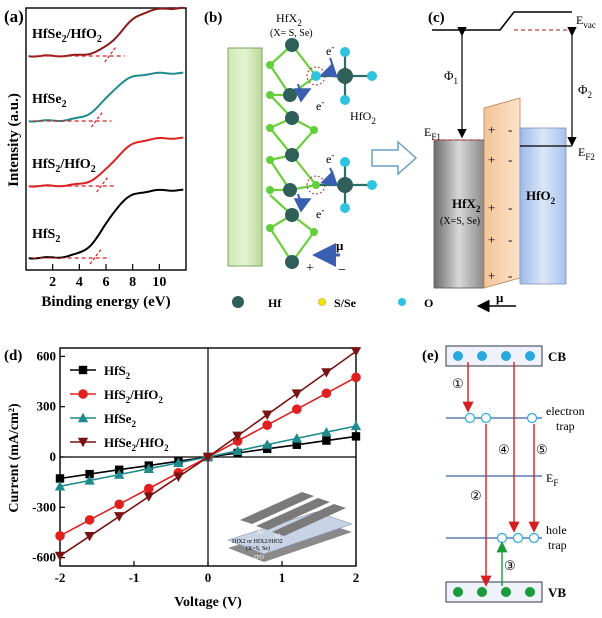 This screenshot has width=602, height=618. What do you see at coordinates (245, 157) in the screenshot?
I see `electrode-slab` at bounding box center [245, 157].